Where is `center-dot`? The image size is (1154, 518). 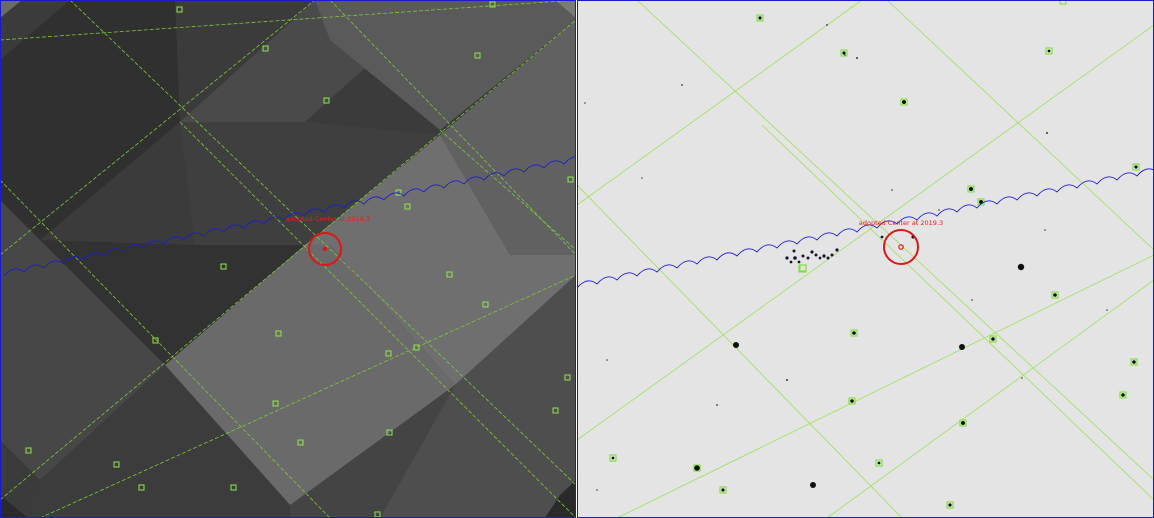 center-dot is located at coordinates (325, 249).